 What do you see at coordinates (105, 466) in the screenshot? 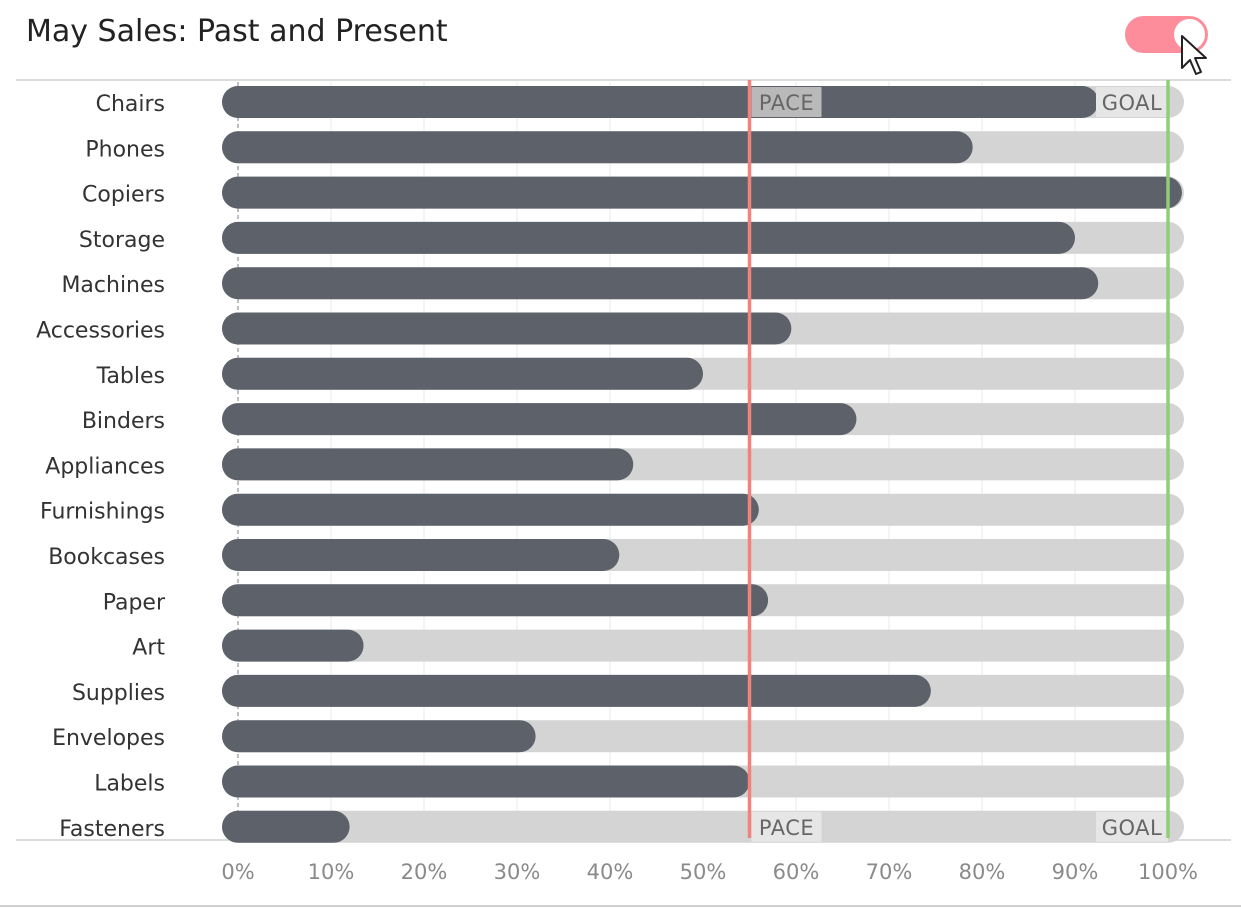
I see `category-label: Appliances` at bounding box center [105, 466].